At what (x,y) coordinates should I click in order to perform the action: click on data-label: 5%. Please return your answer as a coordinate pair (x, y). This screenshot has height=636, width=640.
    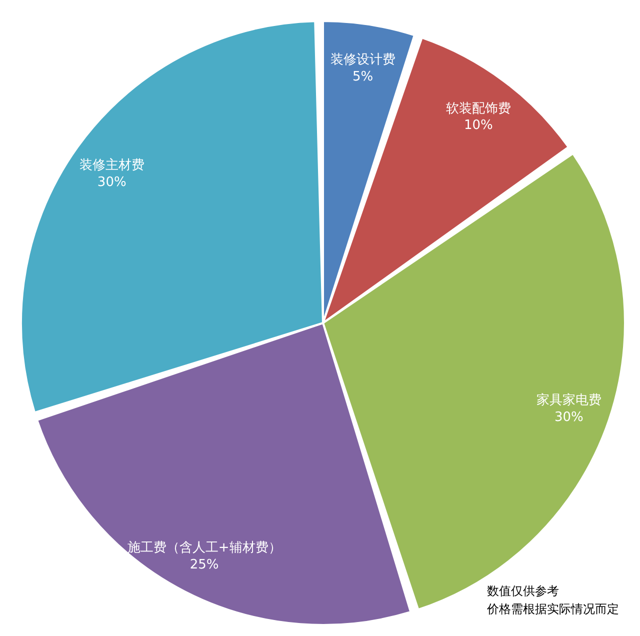
    Looking at the image, I should click on (363, 77).